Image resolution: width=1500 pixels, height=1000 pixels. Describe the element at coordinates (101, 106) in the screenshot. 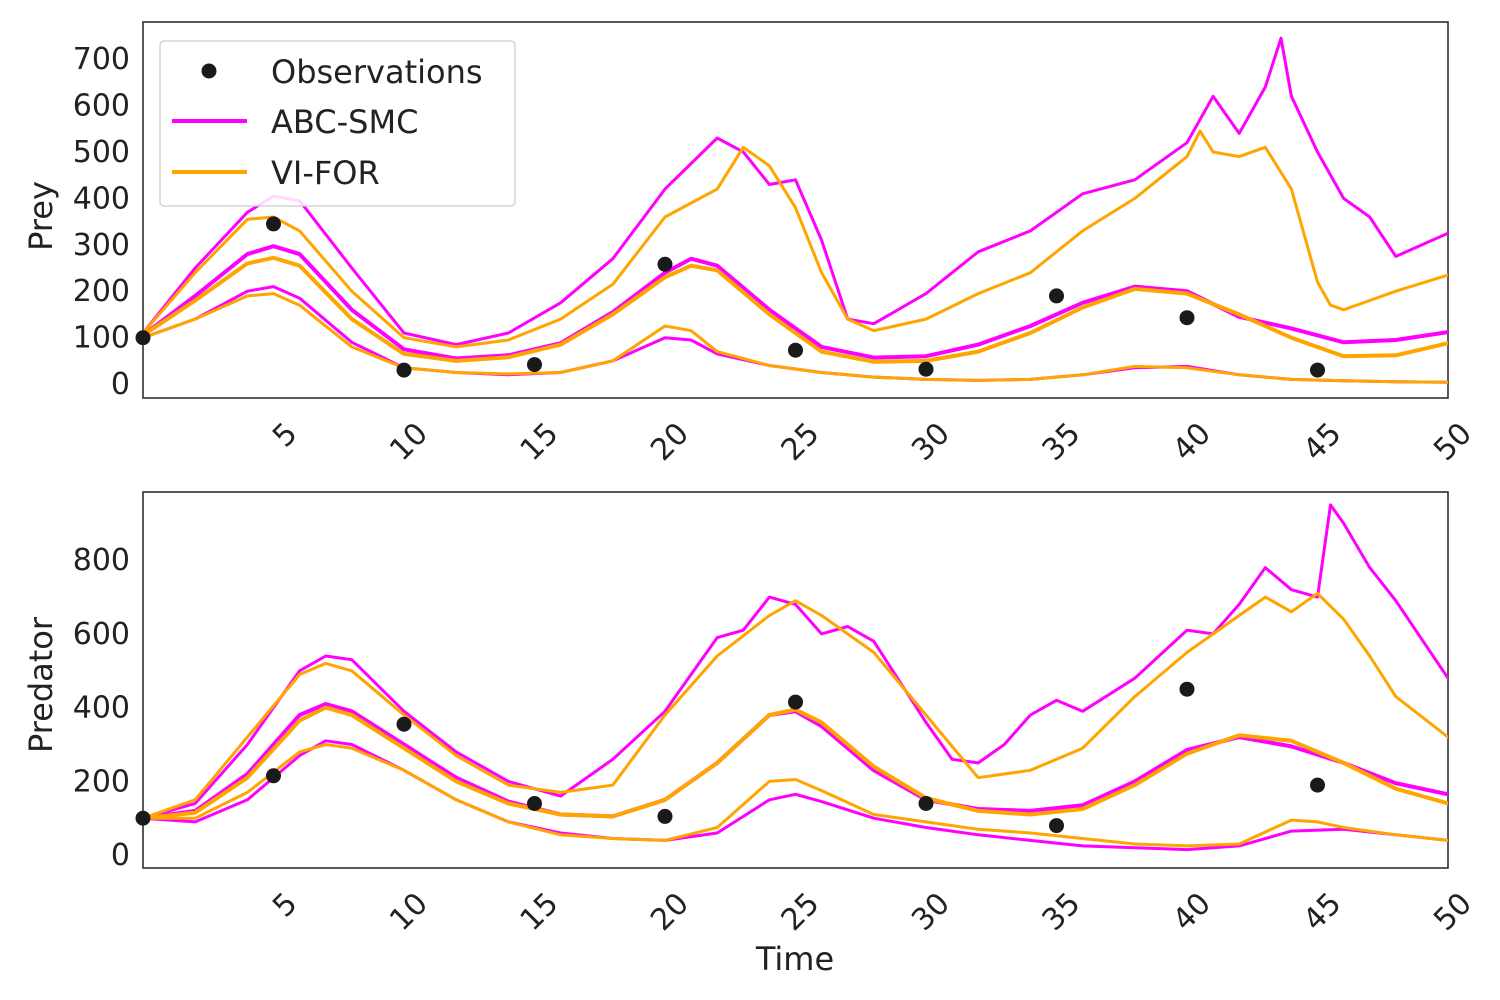

I see `prey-ytick-label: 600` at that location.